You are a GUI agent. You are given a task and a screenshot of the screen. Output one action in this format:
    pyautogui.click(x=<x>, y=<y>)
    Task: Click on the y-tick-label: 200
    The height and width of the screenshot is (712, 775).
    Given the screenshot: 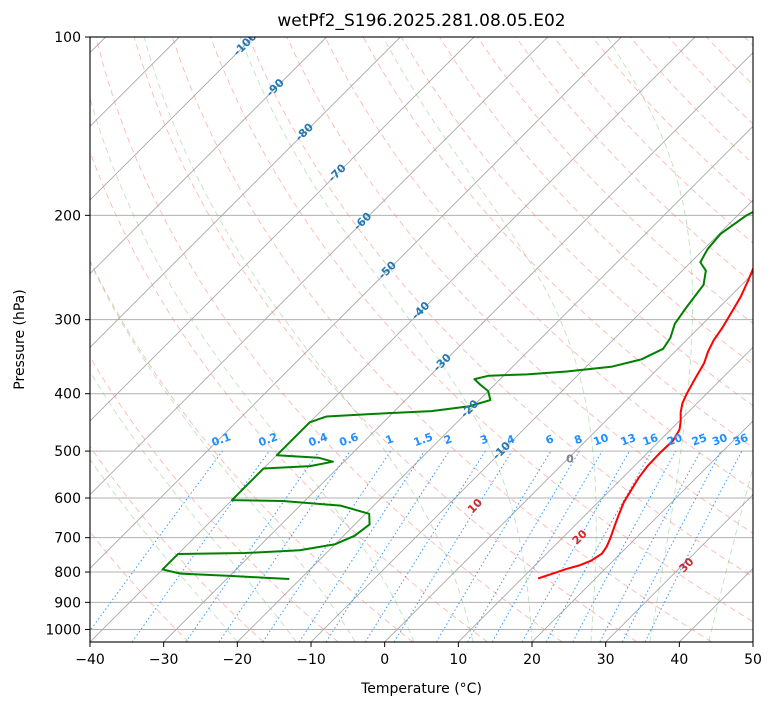 What is the action you would take?
    pyautogui.click(x=67, y=216)
    